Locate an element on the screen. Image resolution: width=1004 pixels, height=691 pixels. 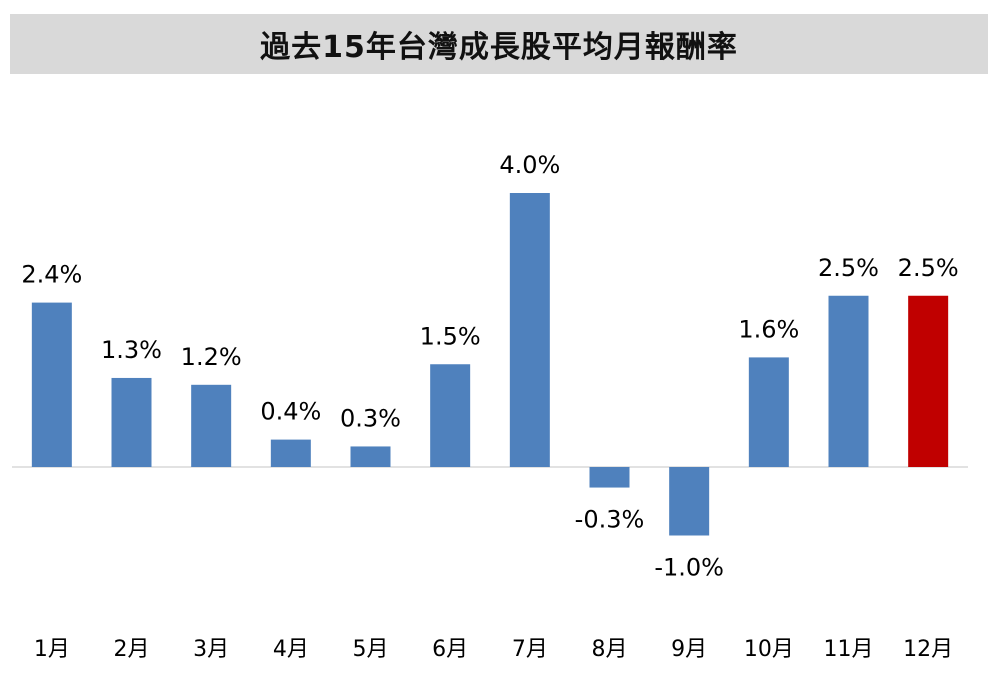
data-label-12: 2.5% is located at coordinates (928, 268).